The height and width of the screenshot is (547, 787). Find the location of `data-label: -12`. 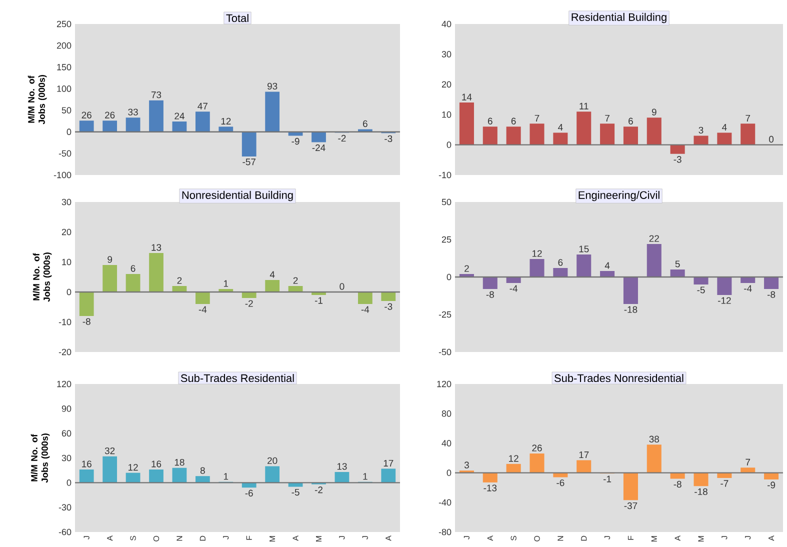

data-label: -12 is located at coordinates (724, 300).